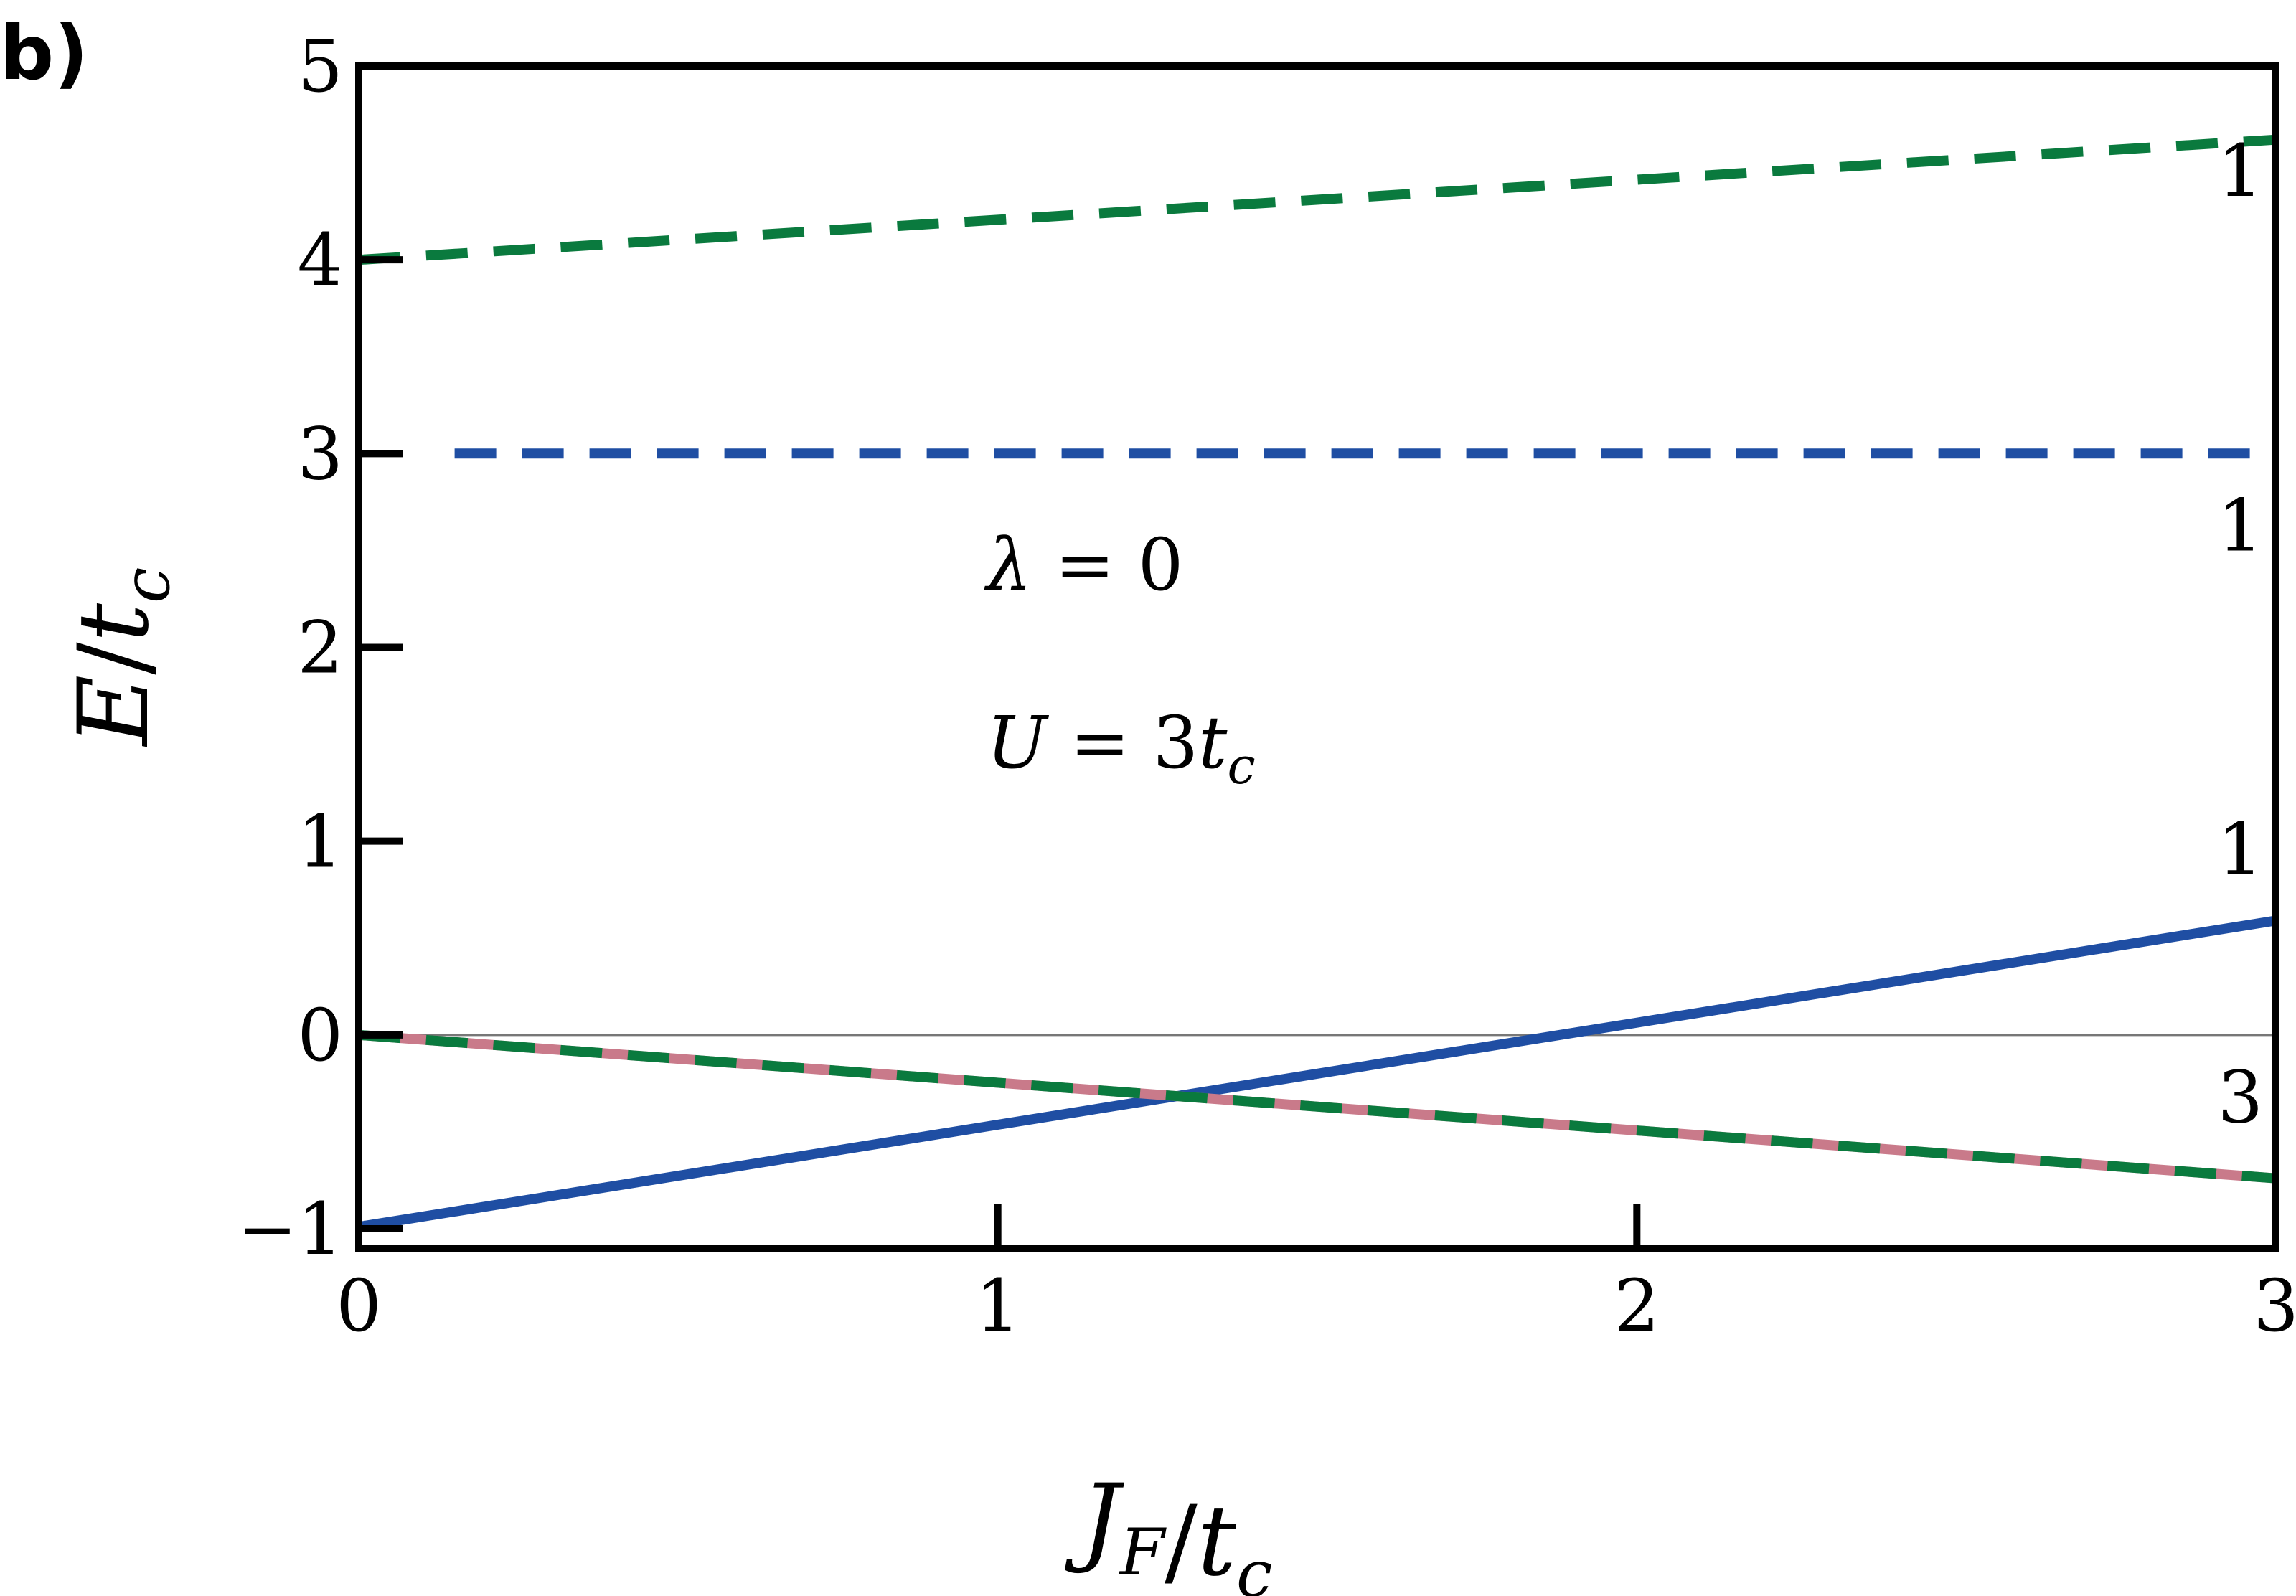 The height and width of the screenshot is (1596, 2296). Describe the element at coordinates (1169, 1529) in the screenshot. I see `x-axis-title: JF/tc` at that location.